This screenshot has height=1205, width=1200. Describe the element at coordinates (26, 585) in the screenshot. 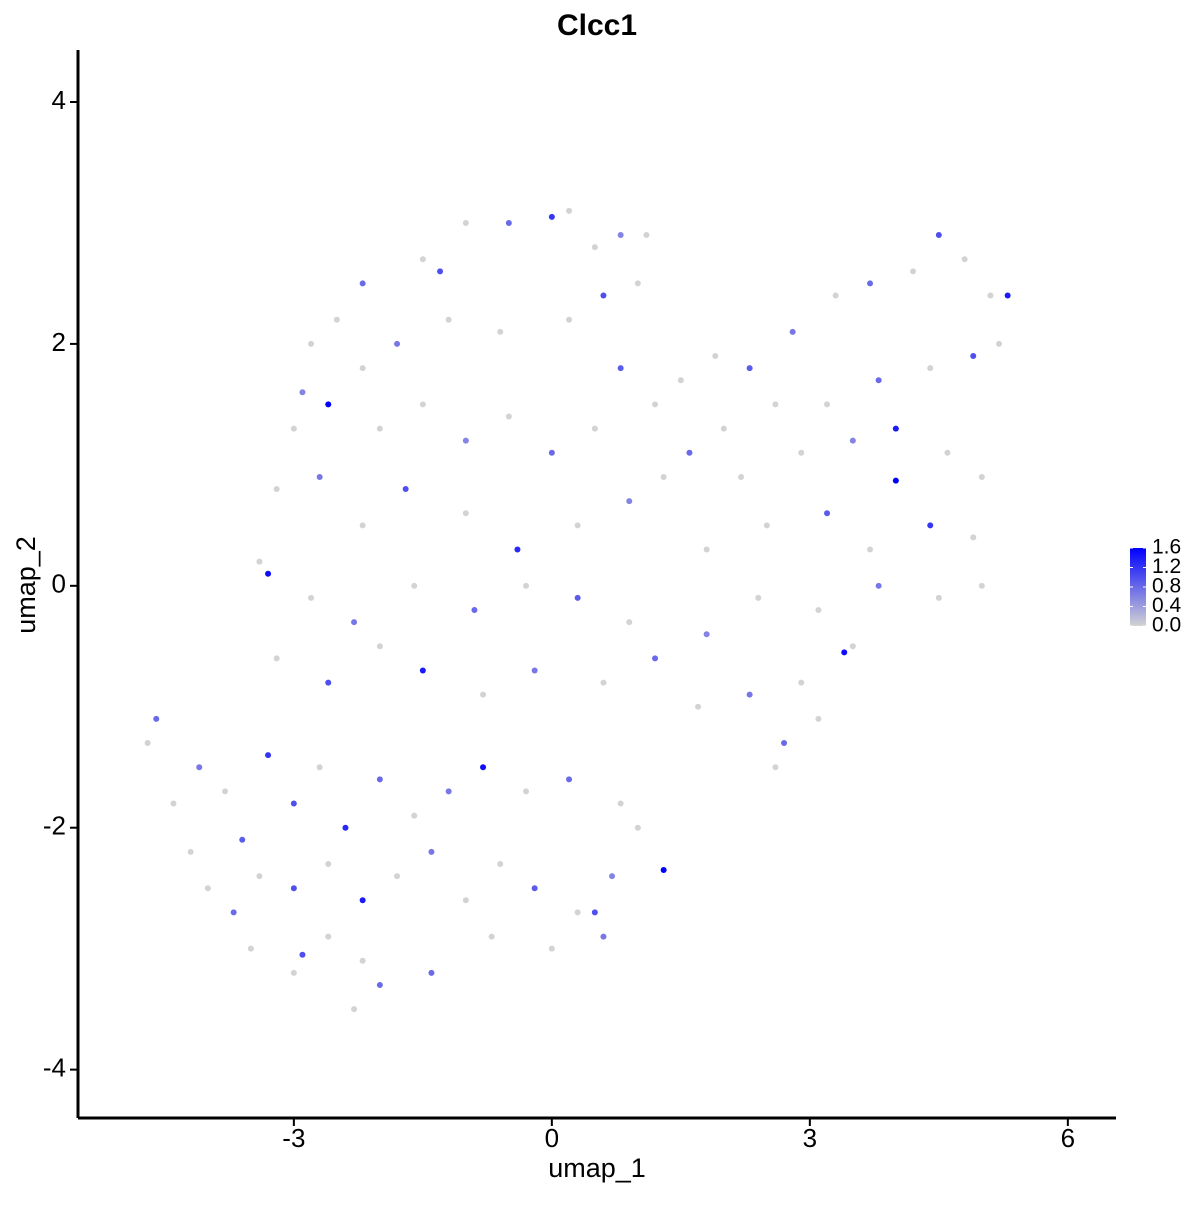

I see `y-axis-title: umap_2` at that location.